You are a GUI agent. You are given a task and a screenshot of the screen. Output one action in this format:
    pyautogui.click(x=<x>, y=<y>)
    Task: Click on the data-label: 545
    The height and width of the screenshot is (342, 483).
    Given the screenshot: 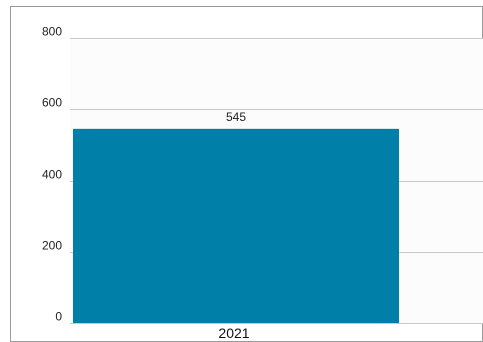 What is the action you would take?
    pyautogui.click(x=236, y=117)
    